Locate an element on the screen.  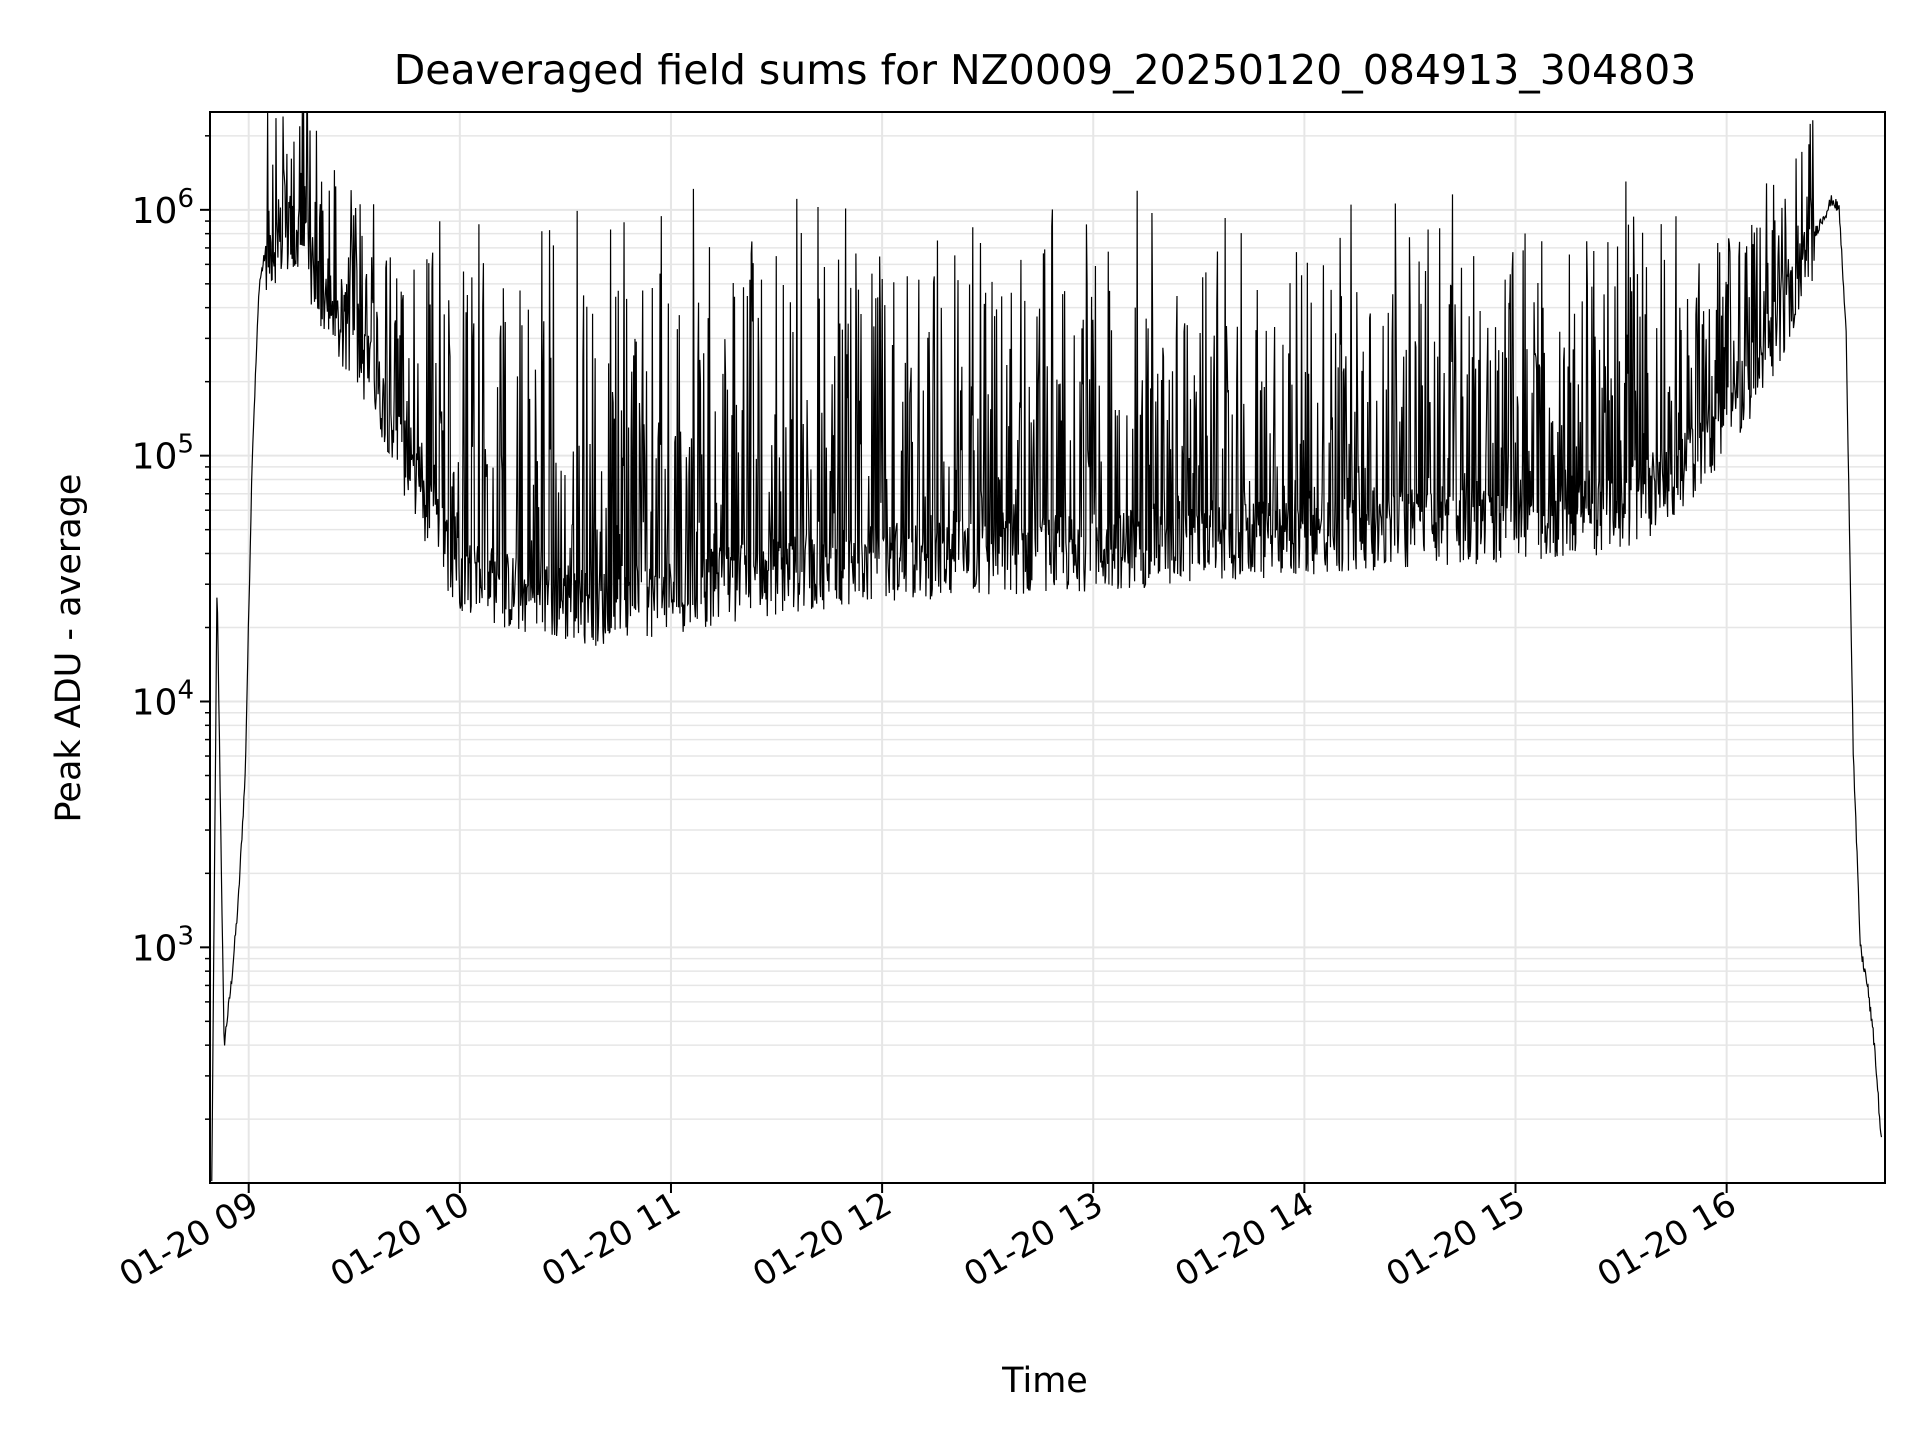
y-axis-label: Peak ADU - average is located at coordinates (69, 648).